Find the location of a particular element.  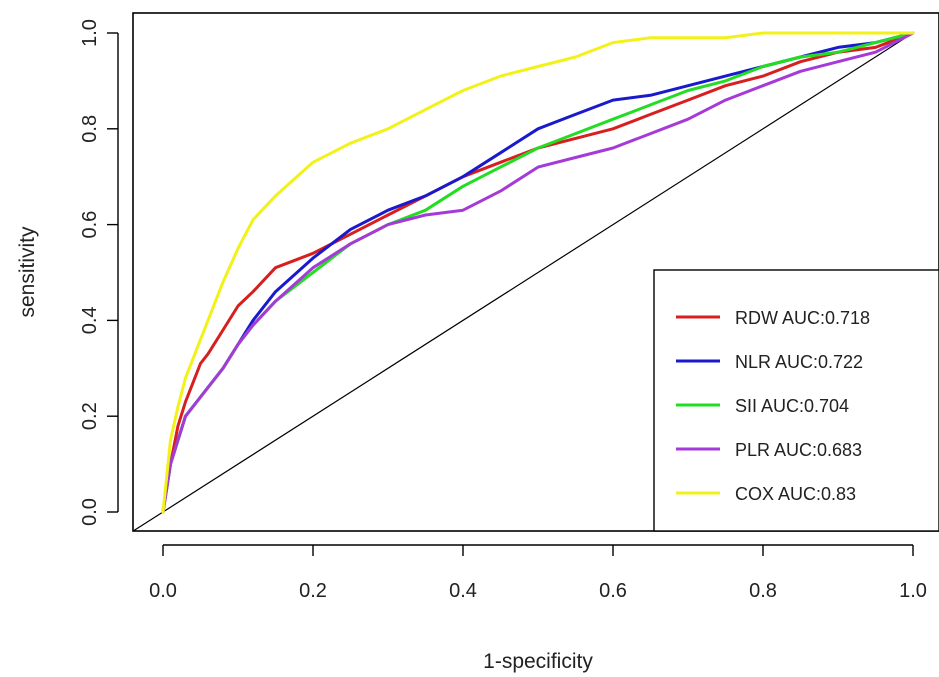

y-axis-ticks: 0.0 0.2 0.4 0.6 0.8 1.0 is located at coordinates (98, 272).